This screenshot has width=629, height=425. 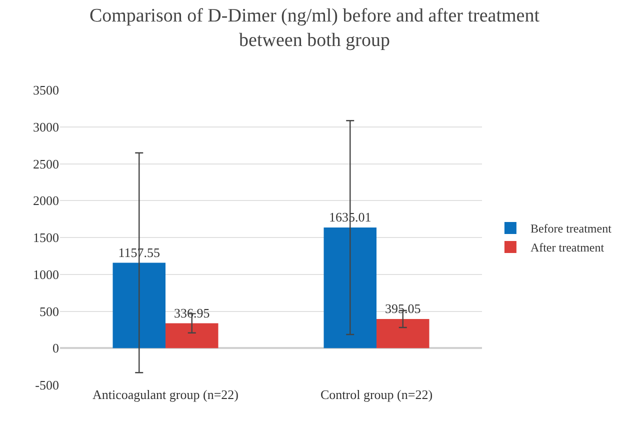 What do you see at coordinates (46, 90) in the screenshot?
I see `y-tick-label: 3500` at bounding box center [46, 90].